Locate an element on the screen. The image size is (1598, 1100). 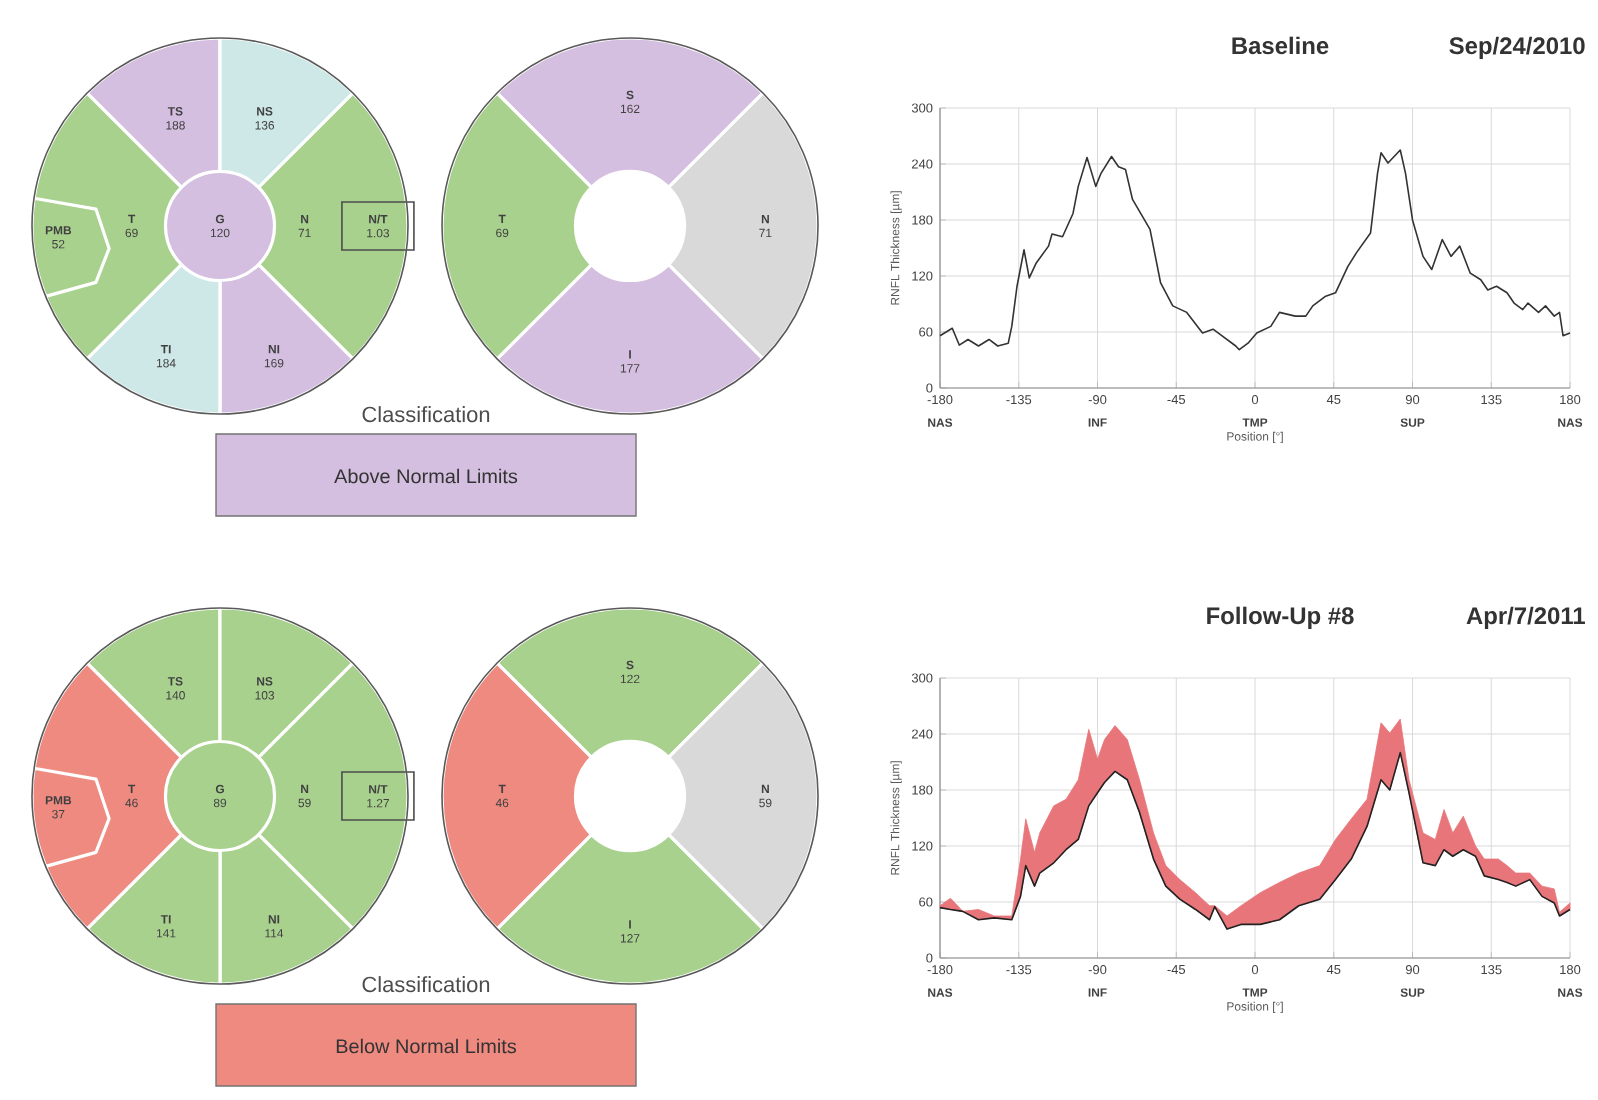
chart-subtitle: Sep/24/2010 is located at coordinates (1517, 47).